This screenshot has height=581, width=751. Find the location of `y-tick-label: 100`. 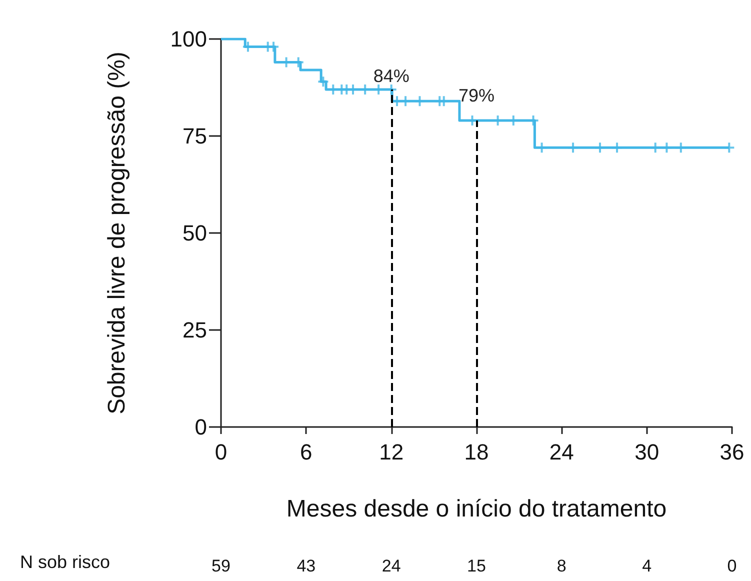

y-tick-label: 100 is located at coordinates (188, 39).